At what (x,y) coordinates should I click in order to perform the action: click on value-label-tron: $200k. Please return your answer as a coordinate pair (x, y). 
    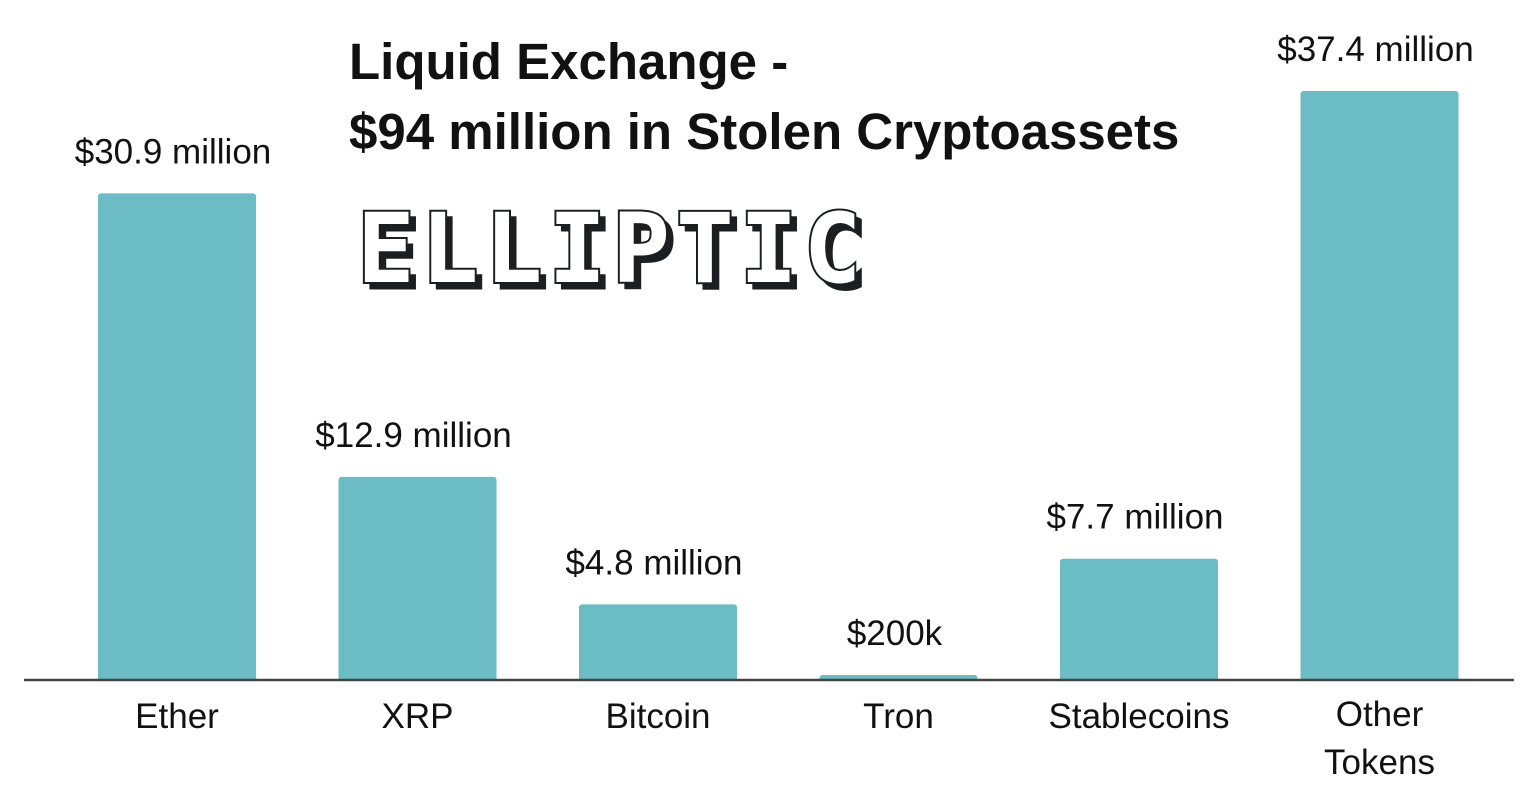
    Looking at the image, I should click on (895, 633).